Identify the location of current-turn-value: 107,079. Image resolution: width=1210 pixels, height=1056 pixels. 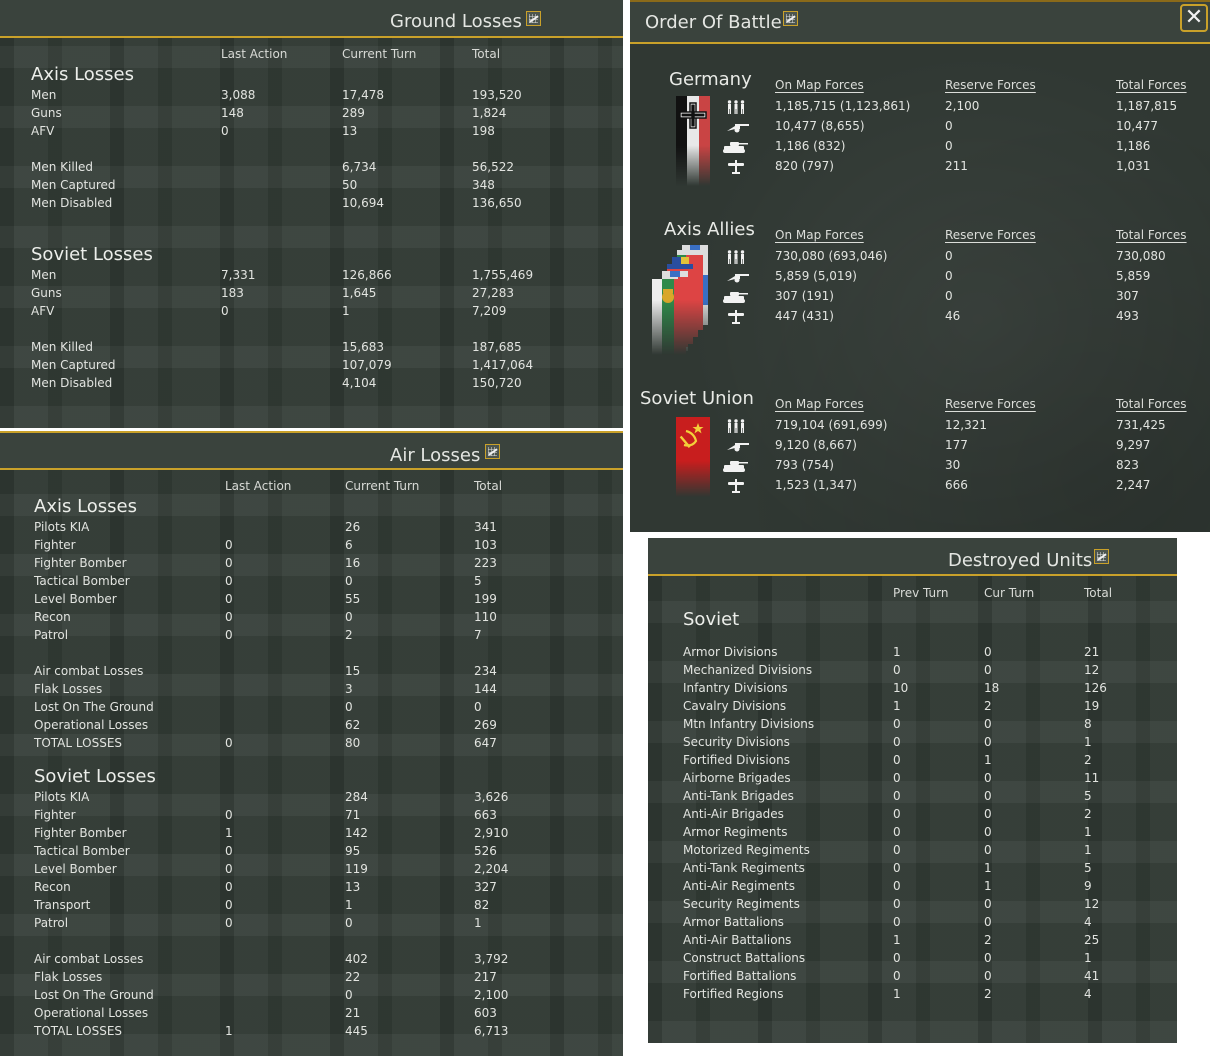
(367, 365).